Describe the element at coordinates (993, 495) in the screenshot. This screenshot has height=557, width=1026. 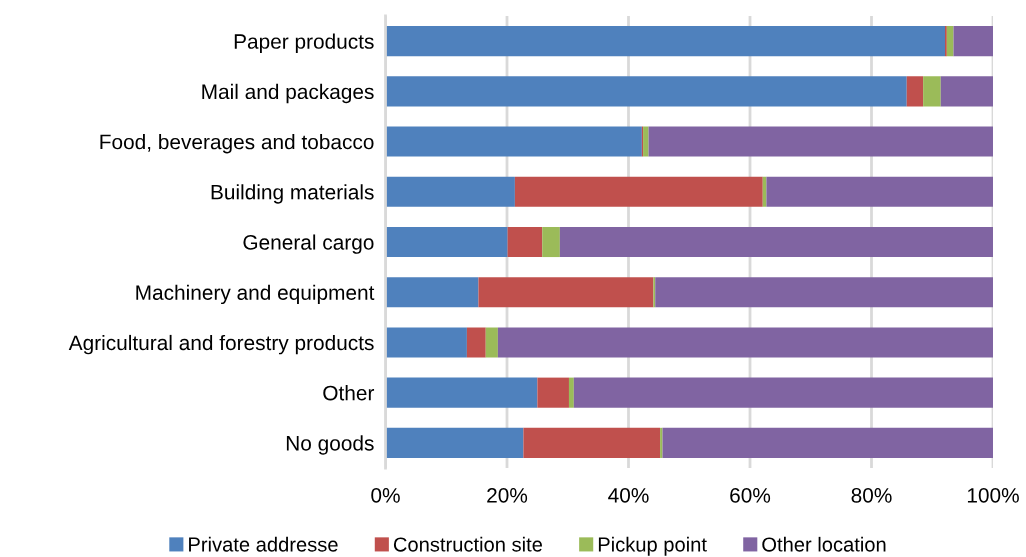
I see `x-tick-label: 100%` at that location.